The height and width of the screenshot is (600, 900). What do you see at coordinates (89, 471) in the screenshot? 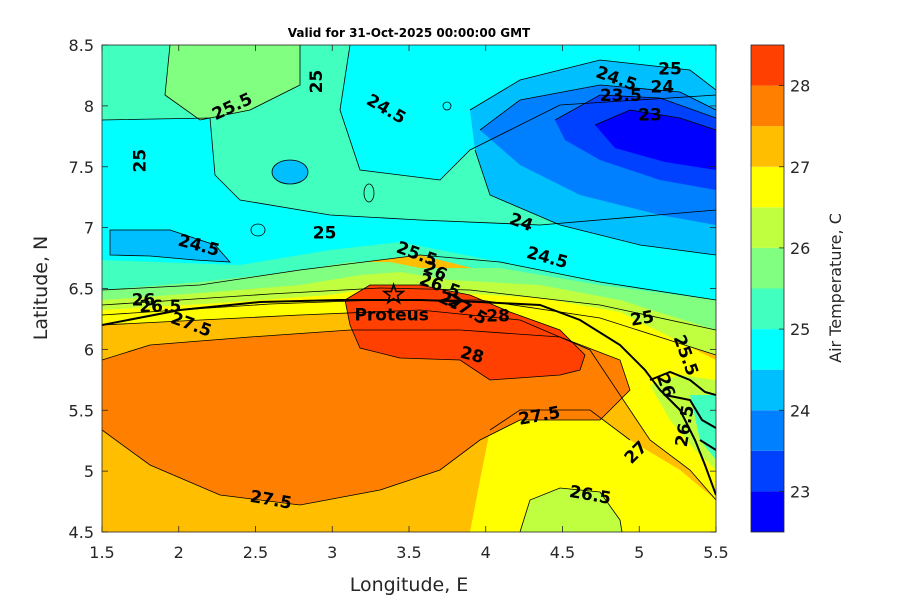
I see `y-tick-label: 5` at bounding box center [89, 471].